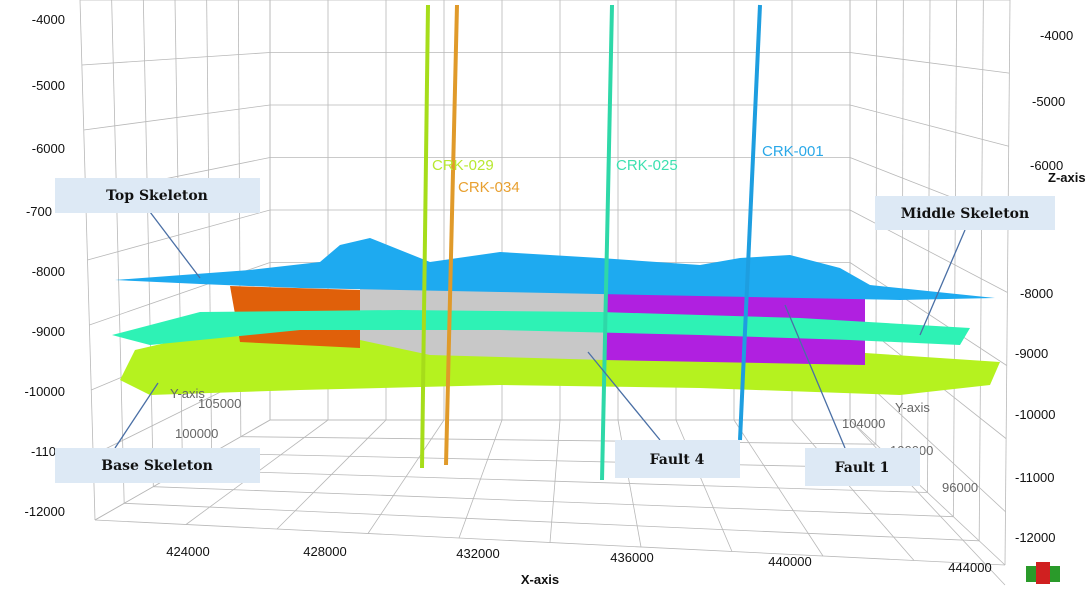 The height and width of the screenshot is (601, 1092). I want to click on z-axis-title: Z-axis, so click(1067, 177).